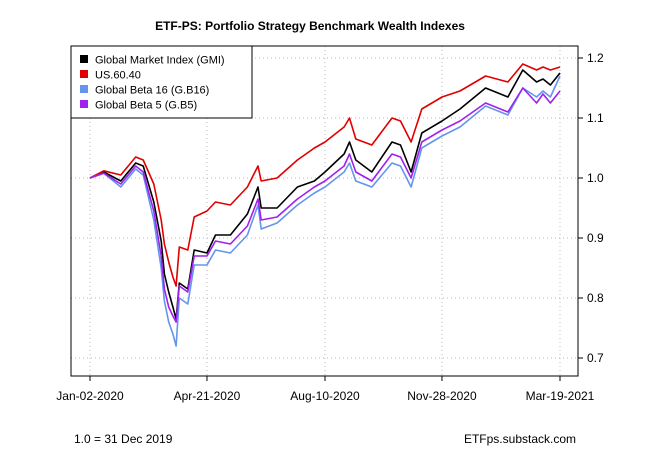  Describe the element at coordinates (118, 76) in the screenshot. I see `legend-label: US.60.40` at that location.